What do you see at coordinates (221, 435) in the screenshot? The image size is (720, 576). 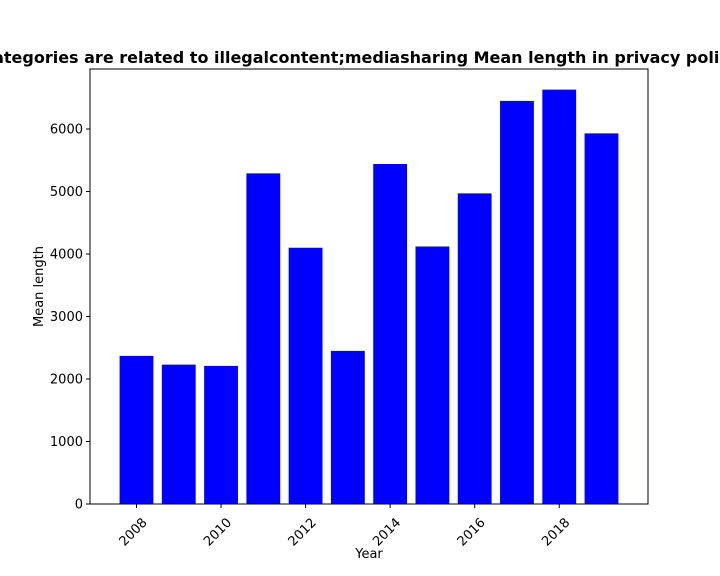 I see `bar-2010` at bounding box center [221, 435].